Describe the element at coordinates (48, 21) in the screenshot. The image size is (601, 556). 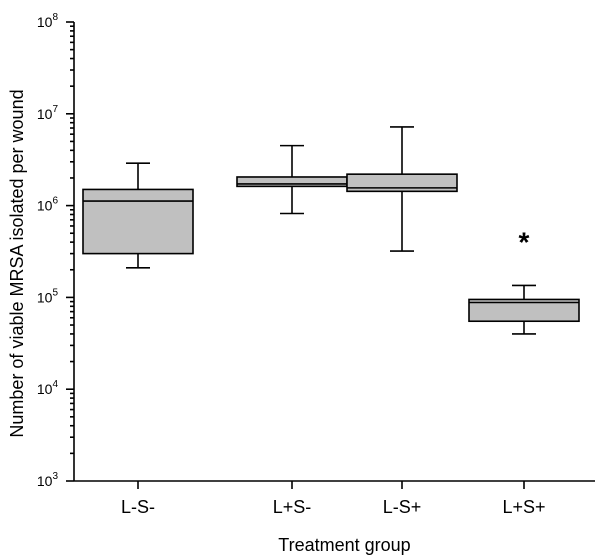
I see `y-tick-label: 10⁸` at that location.